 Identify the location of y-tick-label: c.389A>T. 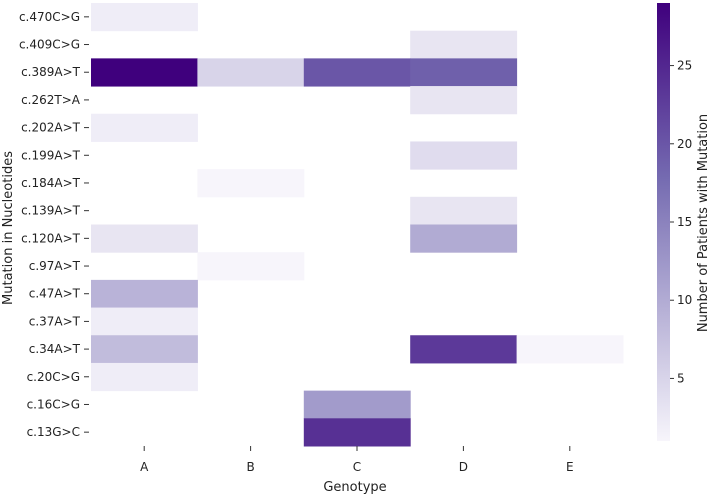
(51, 72).